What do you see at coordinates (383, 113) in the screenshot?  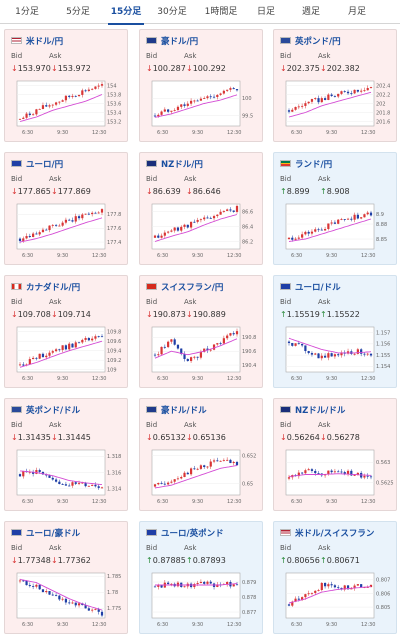 I see `y-tick-label: 201.8` at bounding box center [383, 113].